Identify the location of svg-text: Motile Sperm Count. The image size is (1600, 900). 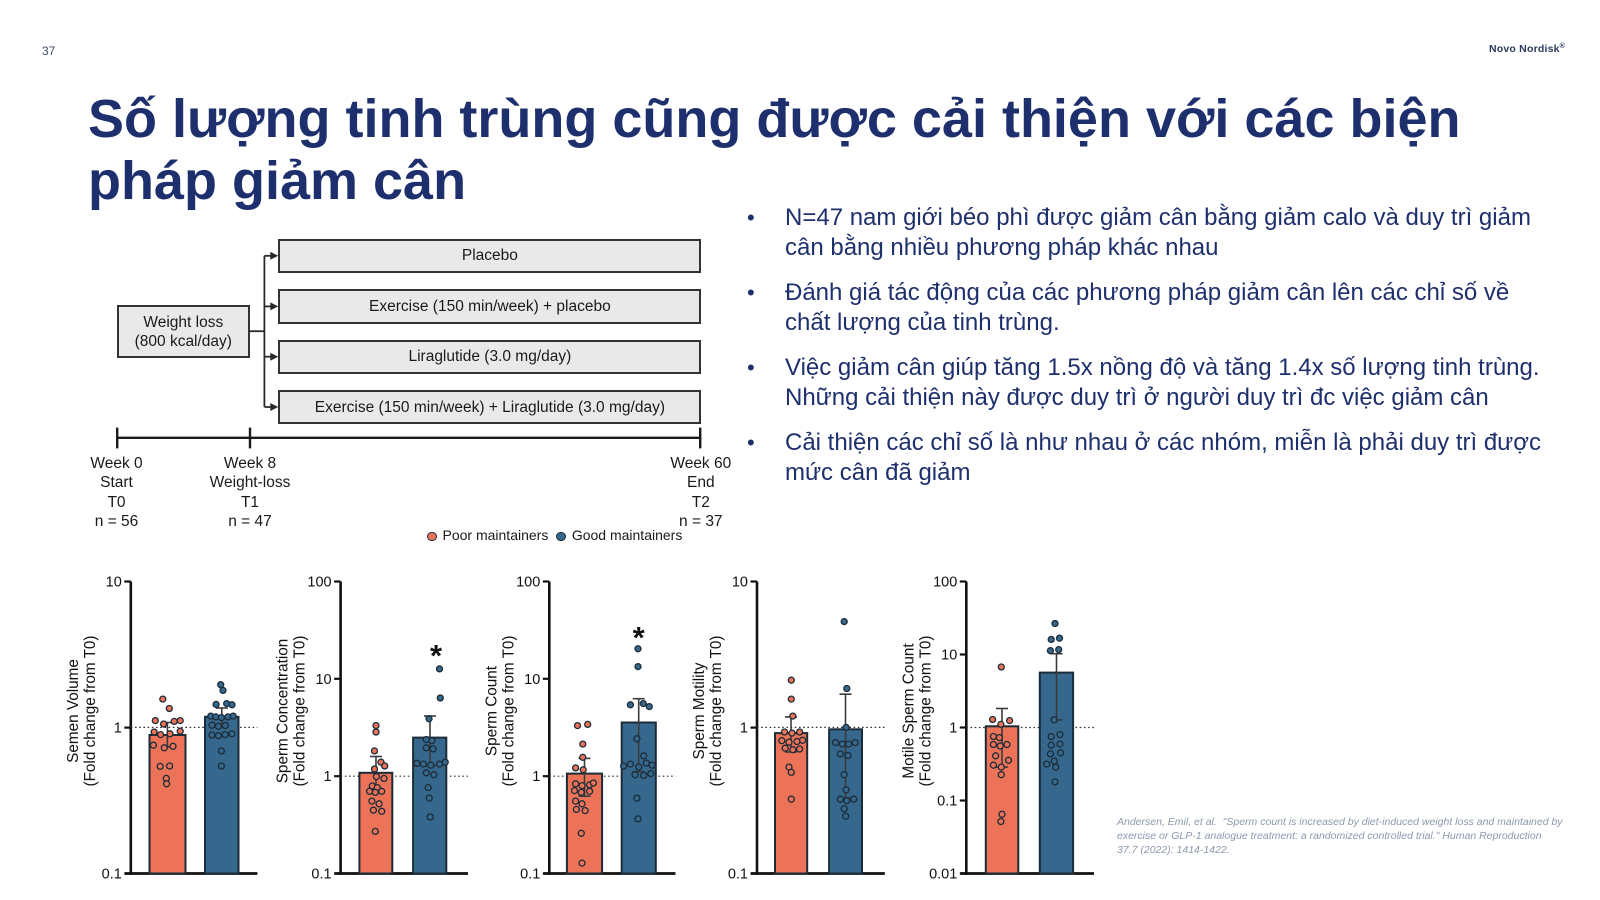
(908, 711).